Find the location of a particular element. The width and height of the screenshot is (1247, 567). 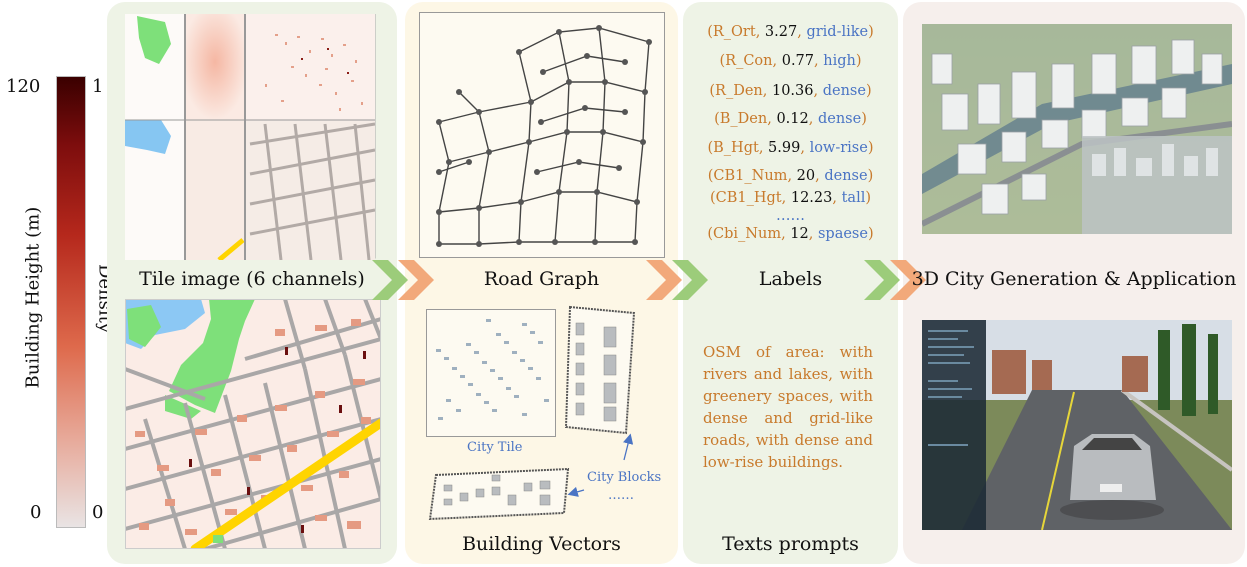

caption-tile-image: Tile image (6 channels) is located at coordinates (252, 279).